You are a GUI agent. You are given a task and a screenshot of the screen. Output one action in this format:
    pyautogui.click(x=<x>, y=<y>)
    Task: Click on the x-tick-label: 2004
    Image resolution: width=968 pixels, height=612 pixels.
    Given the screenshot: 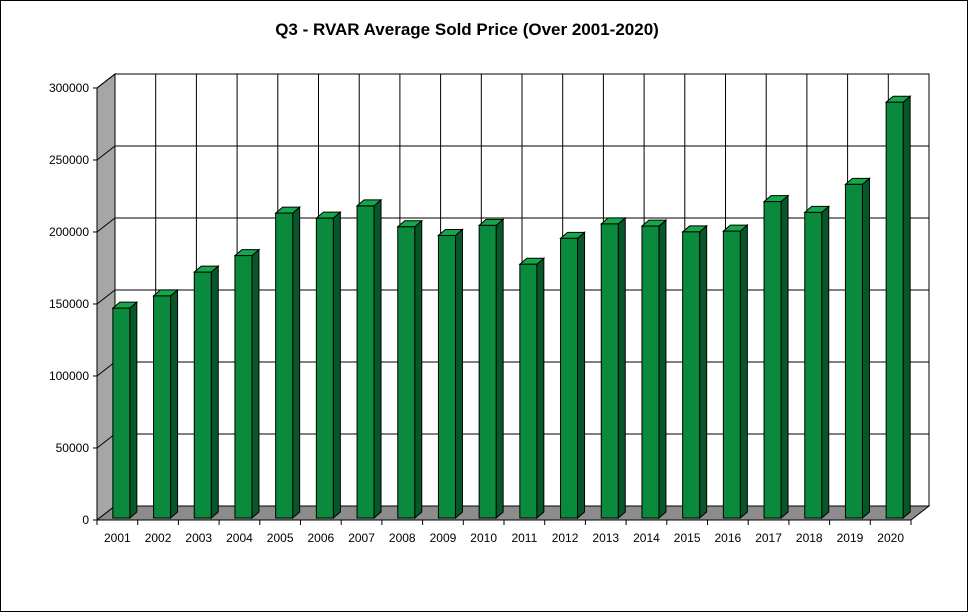 What is the action you would take?
    pyautogui.click(x=239, y=538)
    